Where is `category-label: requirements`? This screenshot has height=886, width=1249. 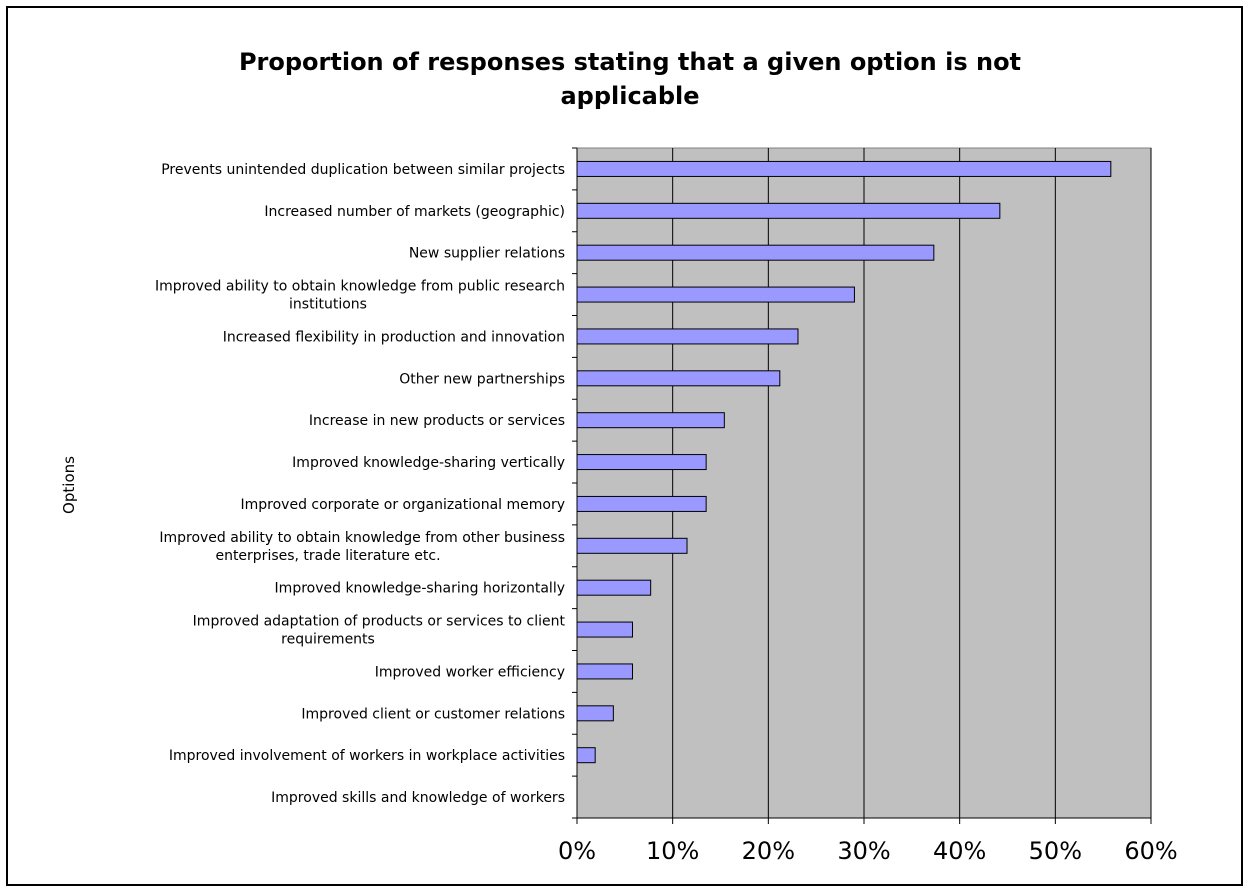
category-label: requirements is located at coordinates (328, 640).